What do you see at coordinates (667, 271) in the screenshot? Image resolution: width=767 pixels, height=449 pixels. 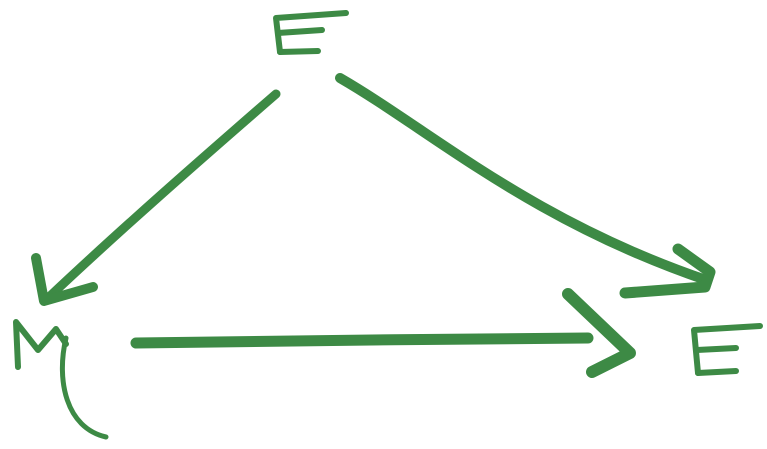 I see `arrowhead-right-curve` at bounding box center [667, 271].